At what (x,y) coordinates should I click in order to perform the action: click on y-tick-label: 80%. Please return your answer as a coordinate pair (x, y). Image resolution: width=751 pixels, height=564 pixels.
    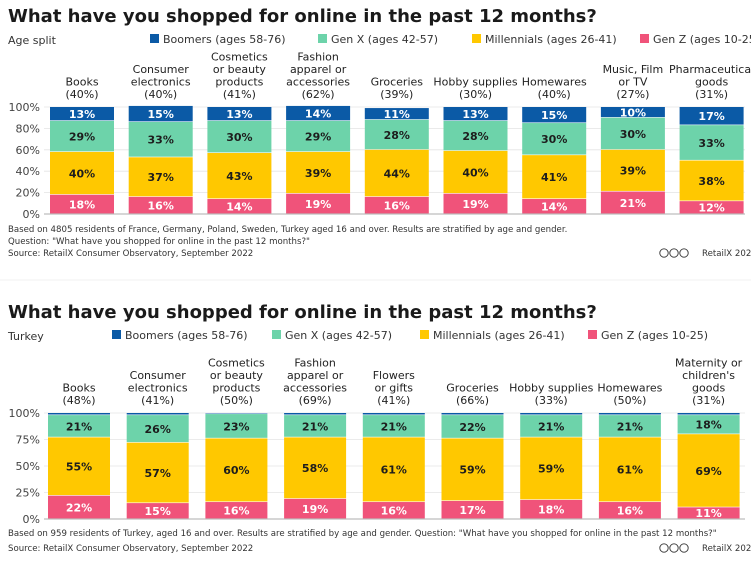
    Looking at the image, I should click on (28, 128).